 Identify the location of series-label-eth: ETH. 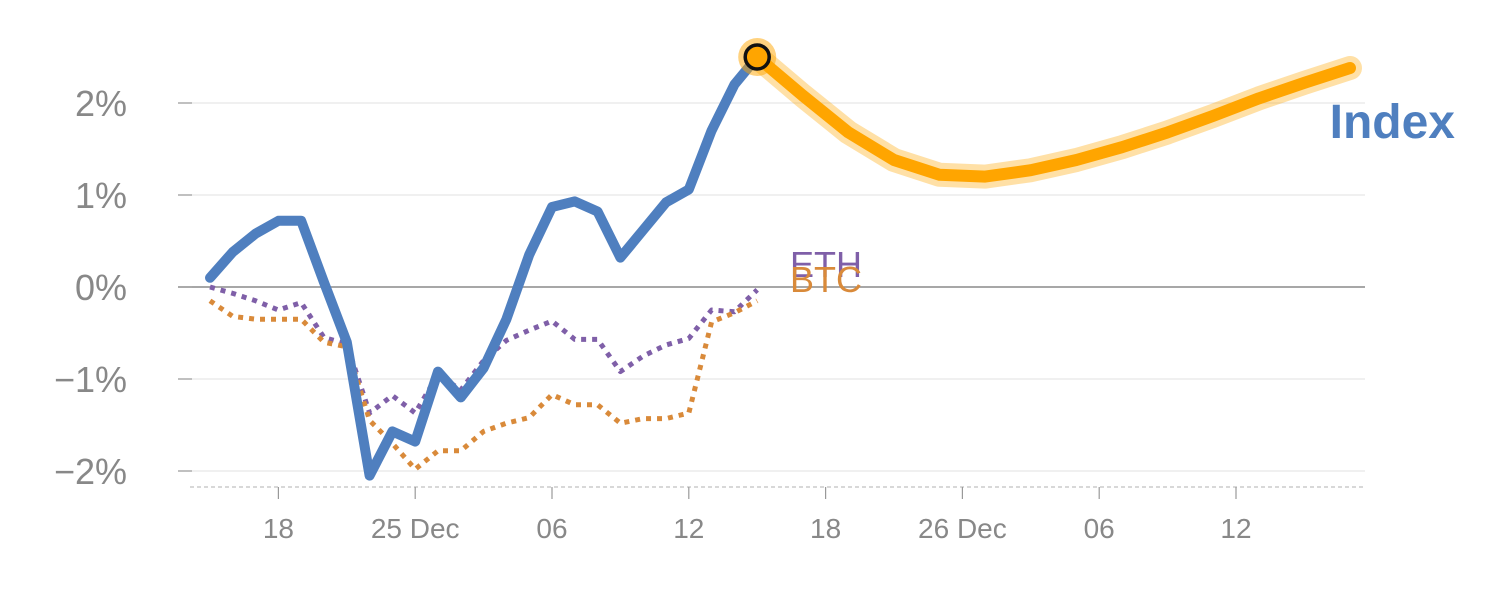
(826, 264).